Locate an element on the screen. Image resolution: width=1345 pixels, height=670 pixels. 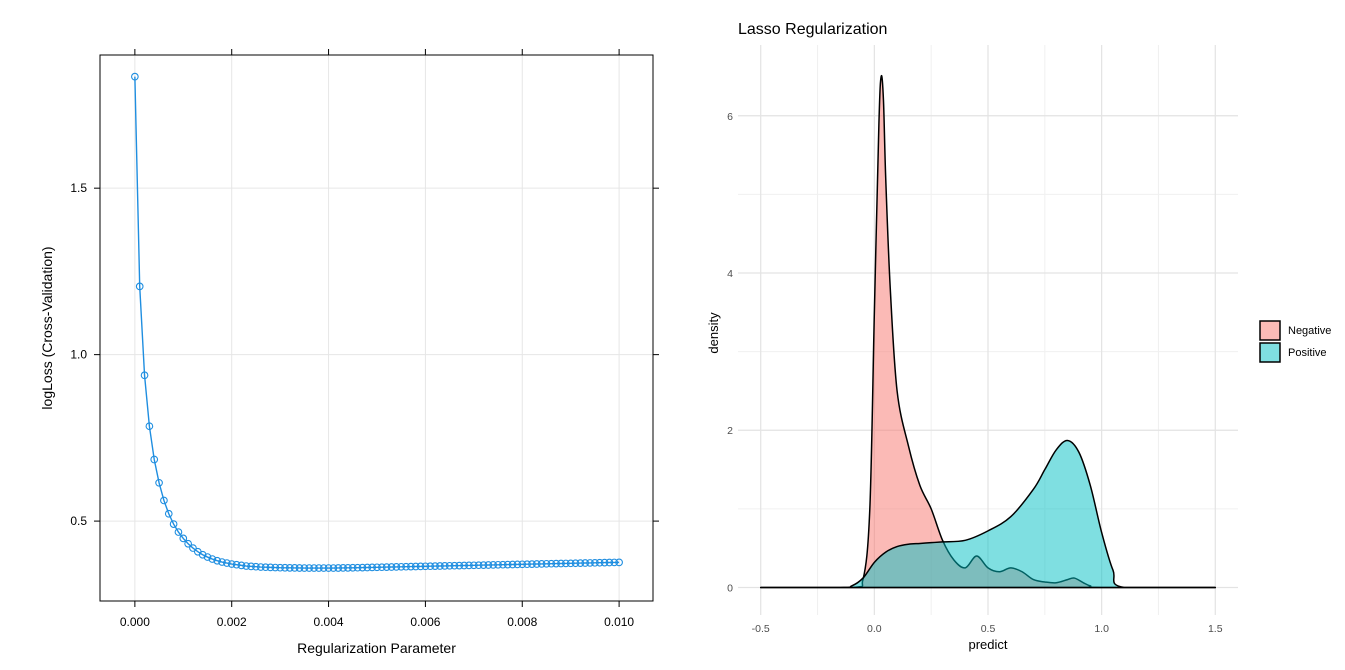
right-y-tick-label: 2 is located at coordinates (730, 431).